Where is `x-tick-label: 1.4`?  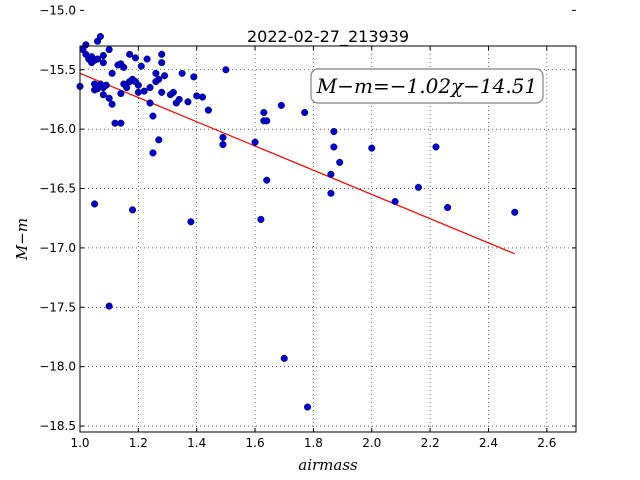
x-tick-label: 1.4 is located at coordinates (196, 443).